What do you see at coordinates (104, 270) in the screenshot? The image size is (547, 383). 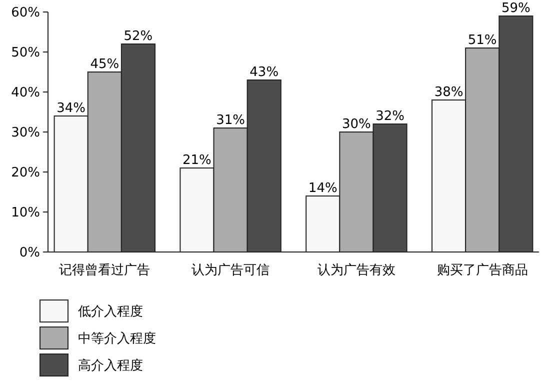 I see `x-tick-label: 记得曾看过广告` at bounding box center [104, 270].